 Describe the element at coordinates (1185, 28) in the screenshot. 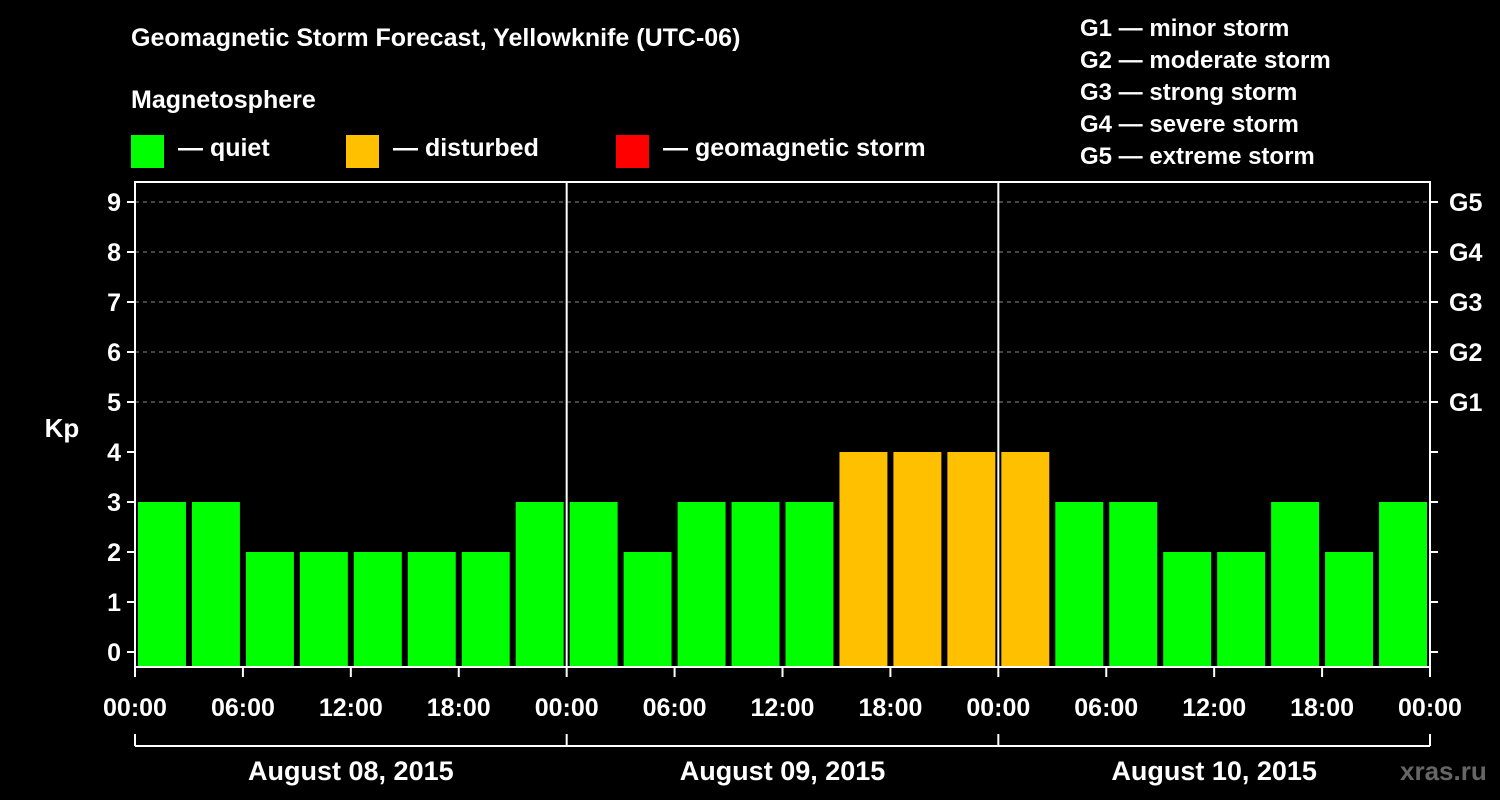

I see `storm-scale-g1: G1 — minor storm` at that location.